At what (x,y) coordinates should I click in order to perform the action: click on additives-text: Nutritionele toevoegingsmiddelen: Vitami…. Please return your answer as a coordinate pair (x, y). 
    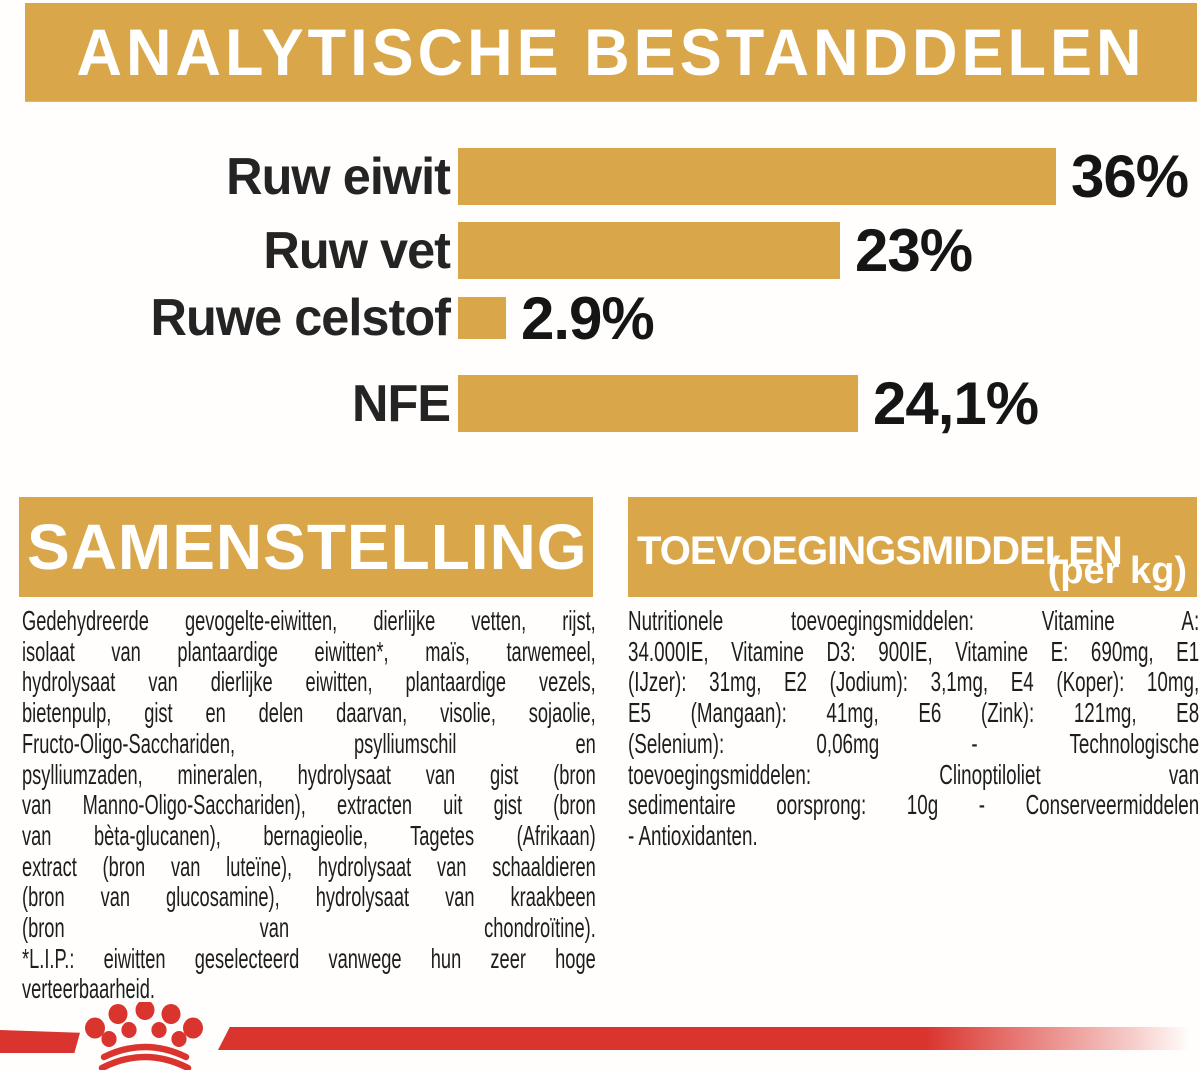
    Looking at the image, I should click on (914, 728).